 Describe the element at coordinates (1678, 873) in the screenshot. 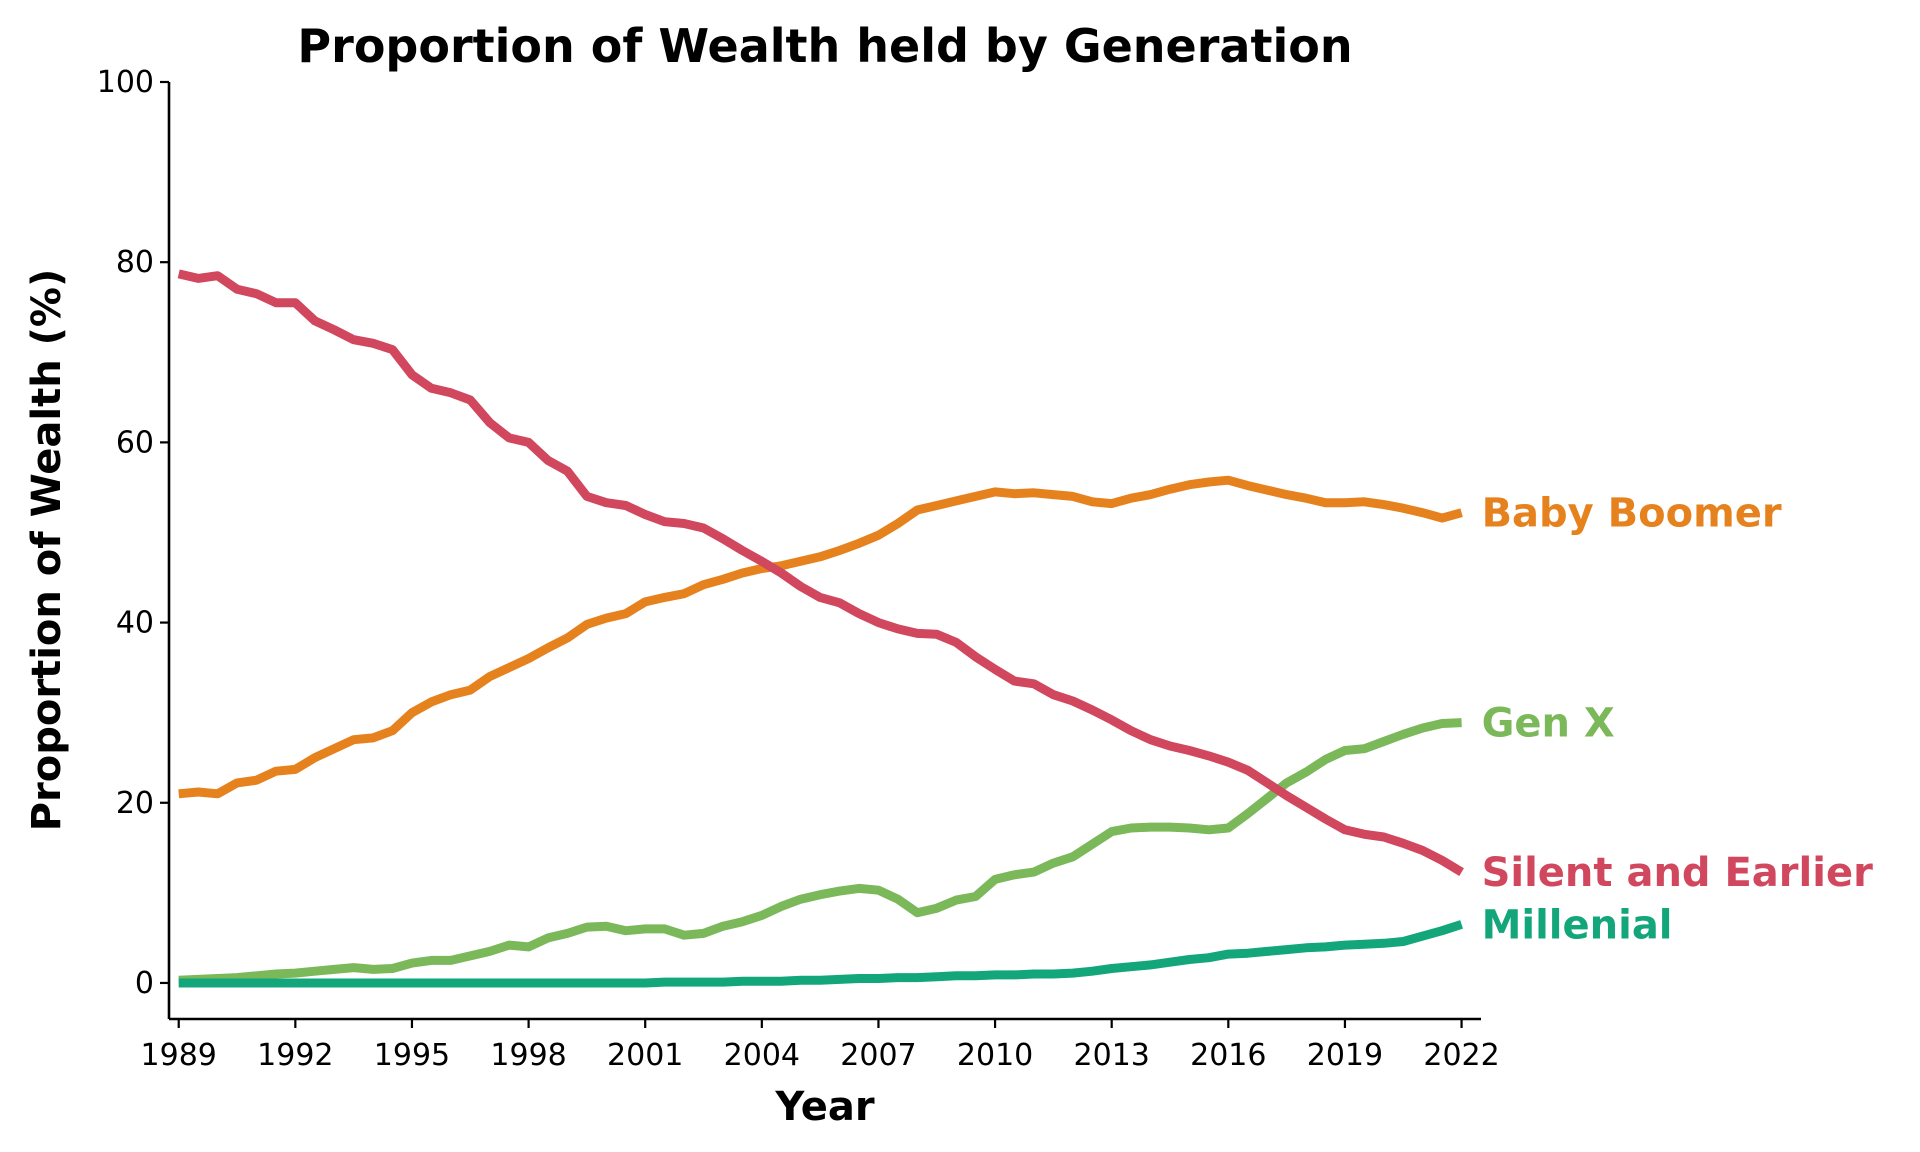

I see `series-label-silent-and-earlier: Silent and Earlier` at that location.